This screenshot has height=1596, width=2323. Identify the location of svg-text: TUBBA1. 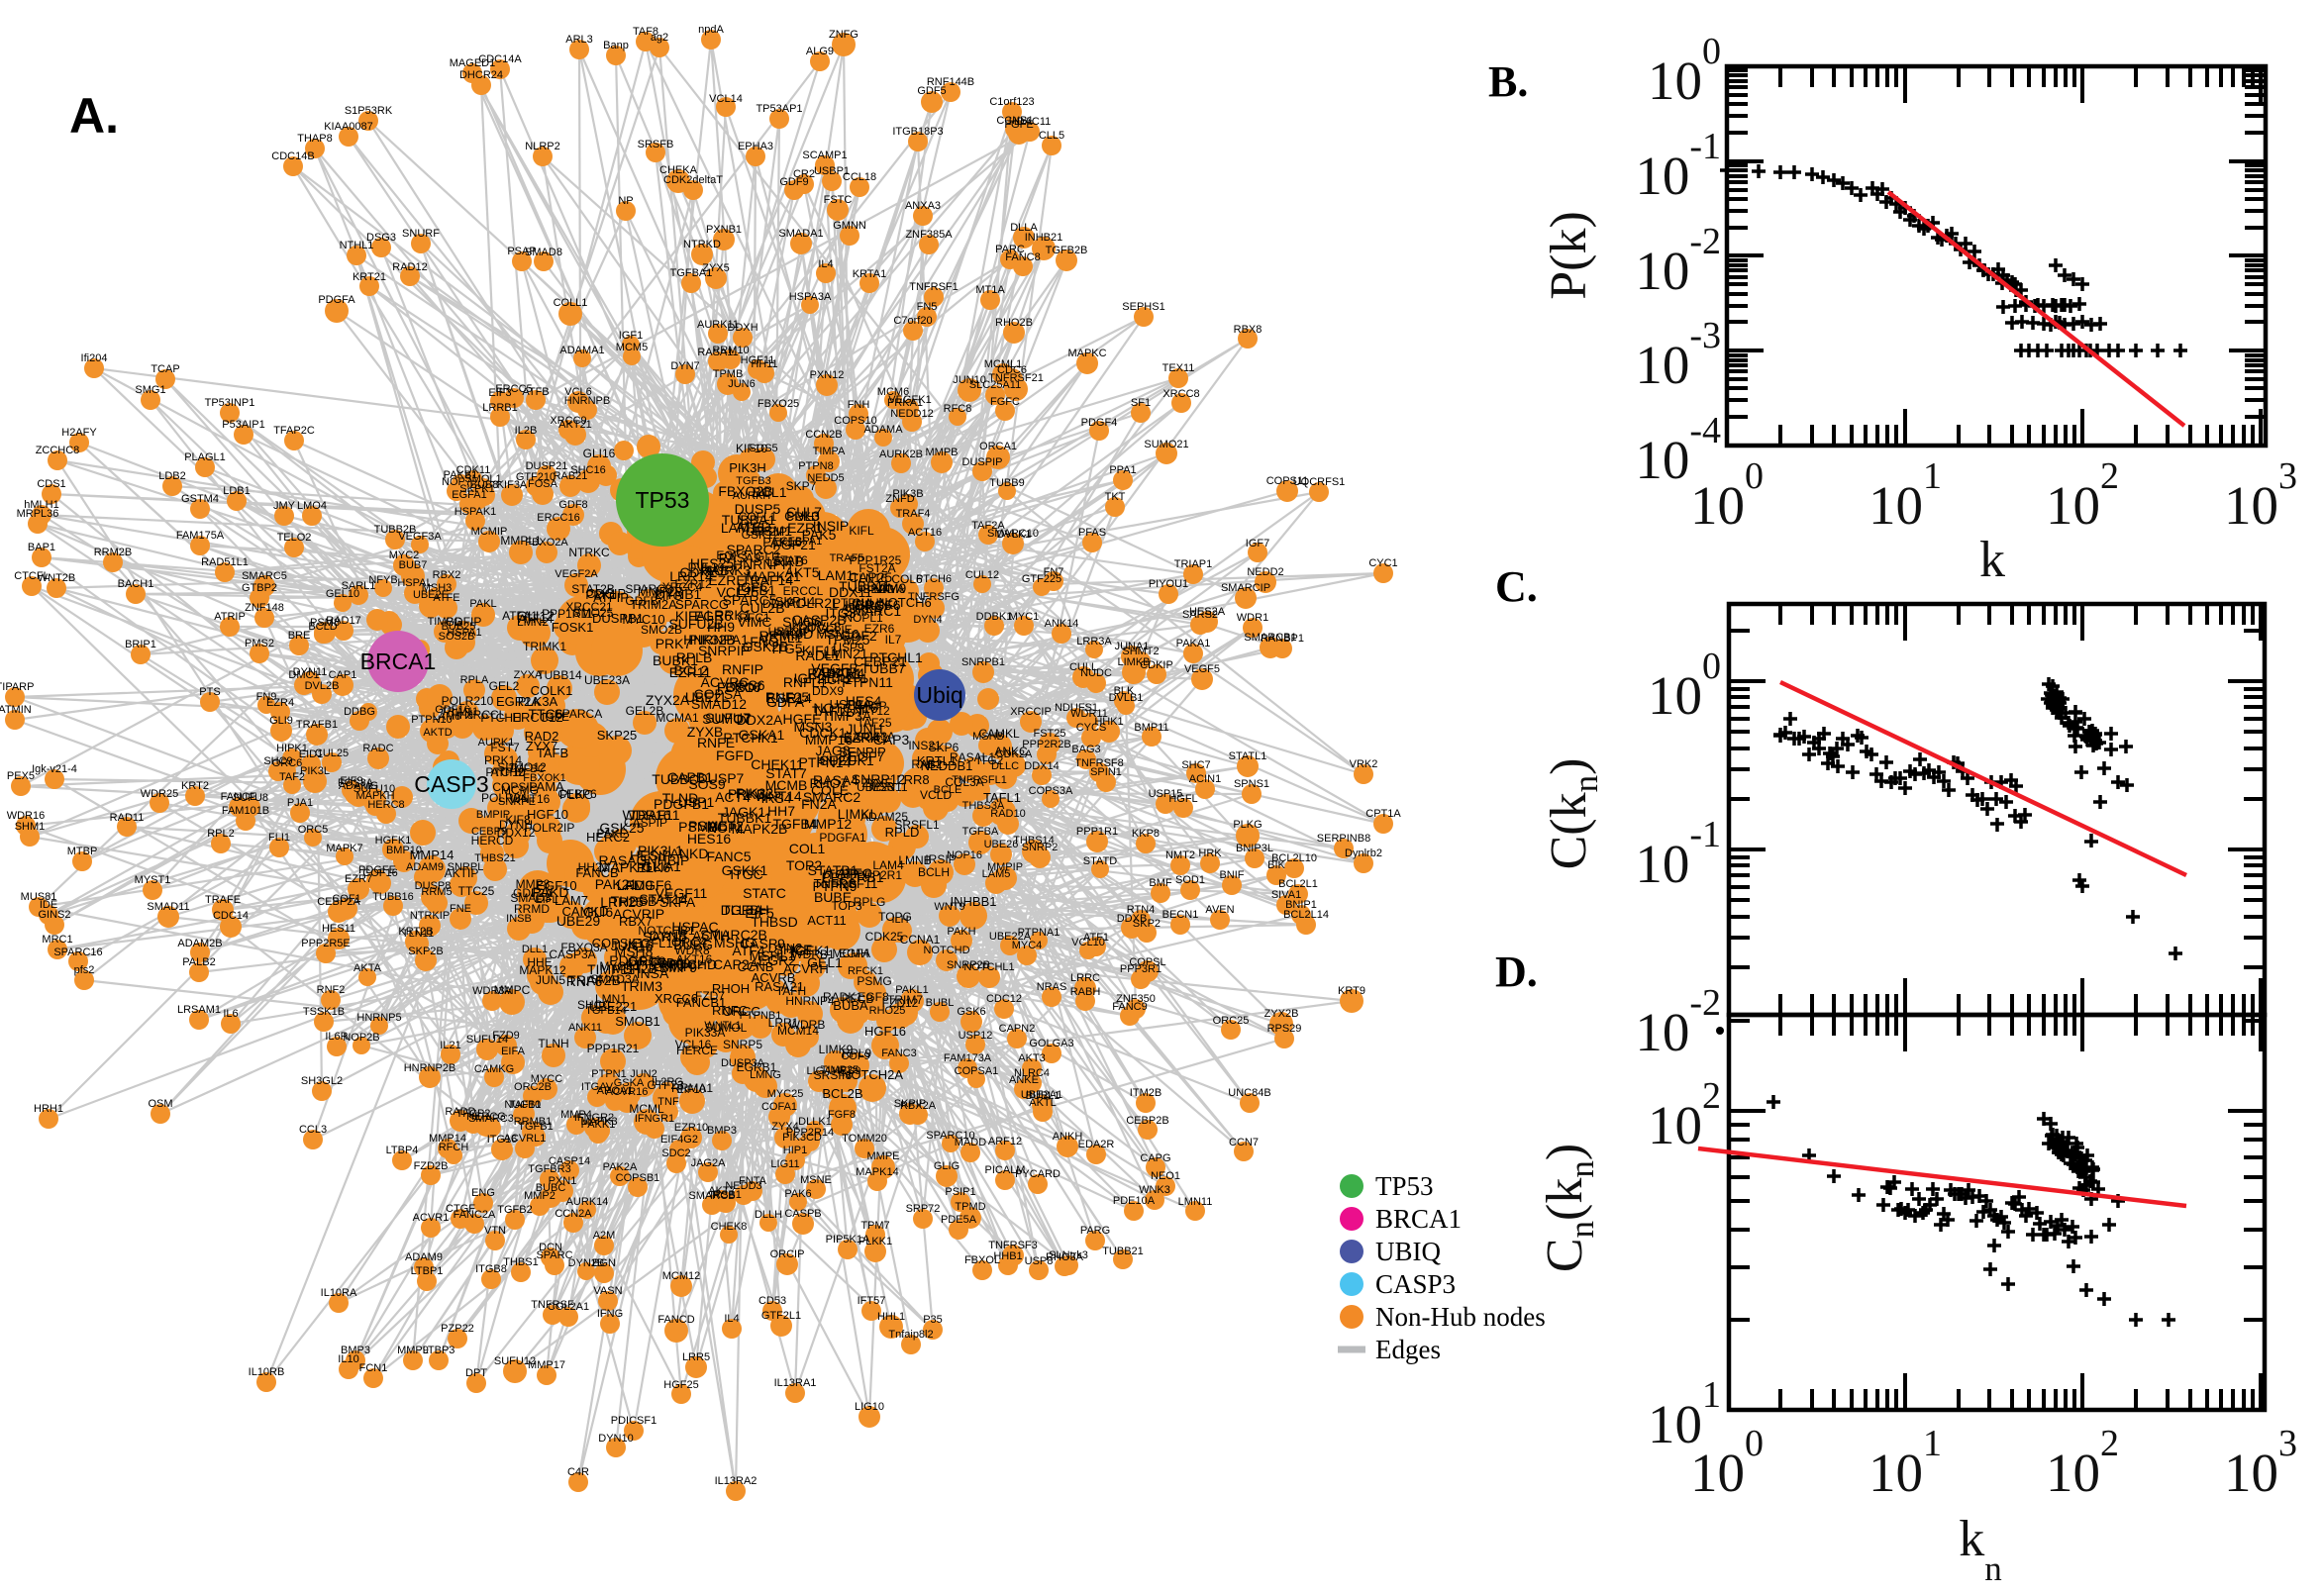
(749, 520).